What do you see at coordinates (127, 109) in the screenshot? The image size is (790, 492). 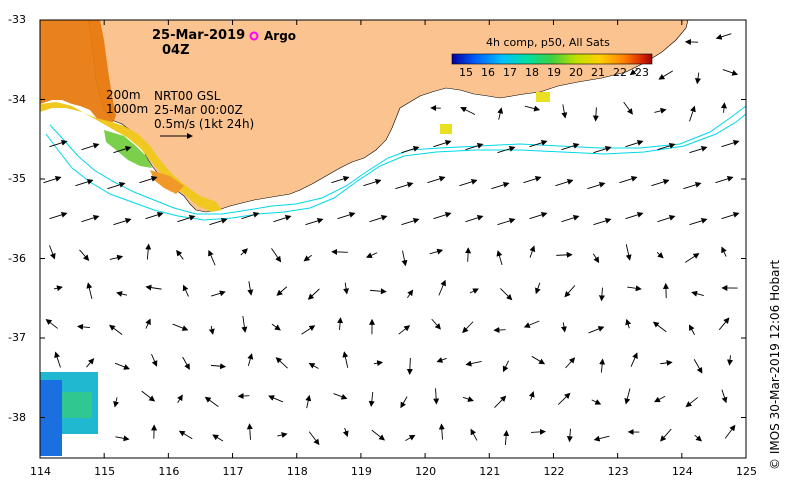 I see `contour-1000m-label: 1000m` at bounding box center [127, 109].